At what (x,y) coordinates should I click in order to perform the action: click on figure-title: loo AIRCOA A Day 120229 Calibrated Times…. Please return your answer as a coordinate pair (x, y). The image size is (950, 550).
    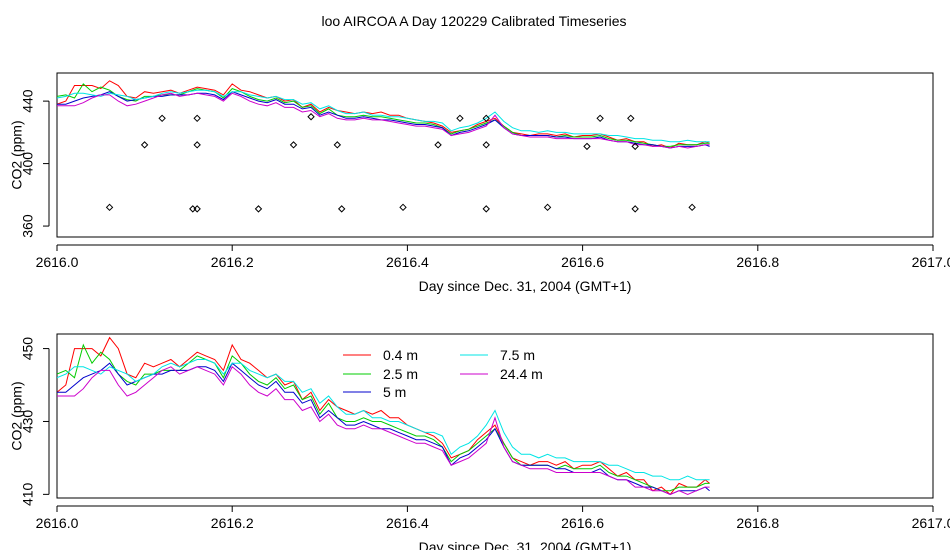
    Looking at the image, I should click on (473, 21).